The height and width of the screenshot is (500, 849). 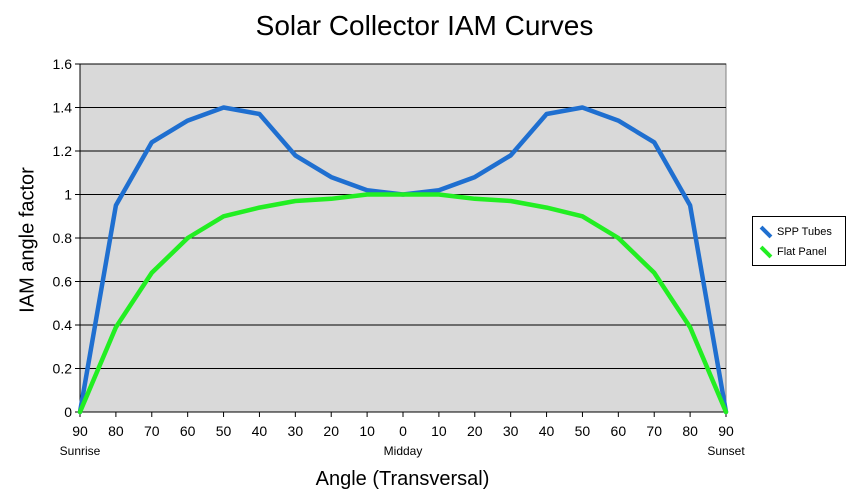 I want to click on y-tick-label: 0.2, so click(x=63, y=369).